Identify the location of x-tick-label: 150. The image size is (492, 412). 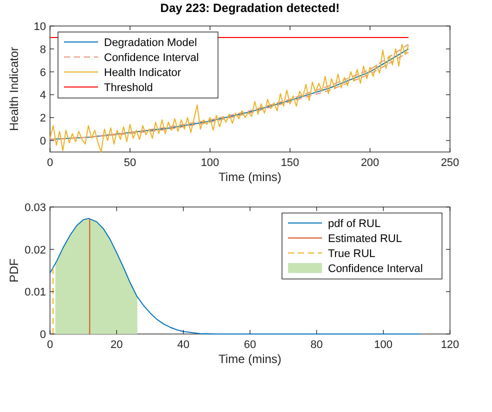
(290, 163).